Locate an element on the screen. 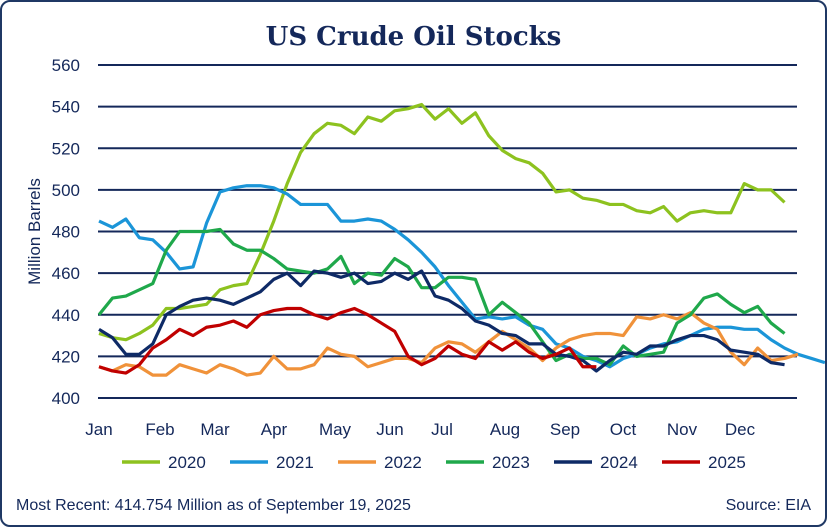 This screenshot has height=527, width=827. y-tick-label: 460 is located at coordinates (66, 273).